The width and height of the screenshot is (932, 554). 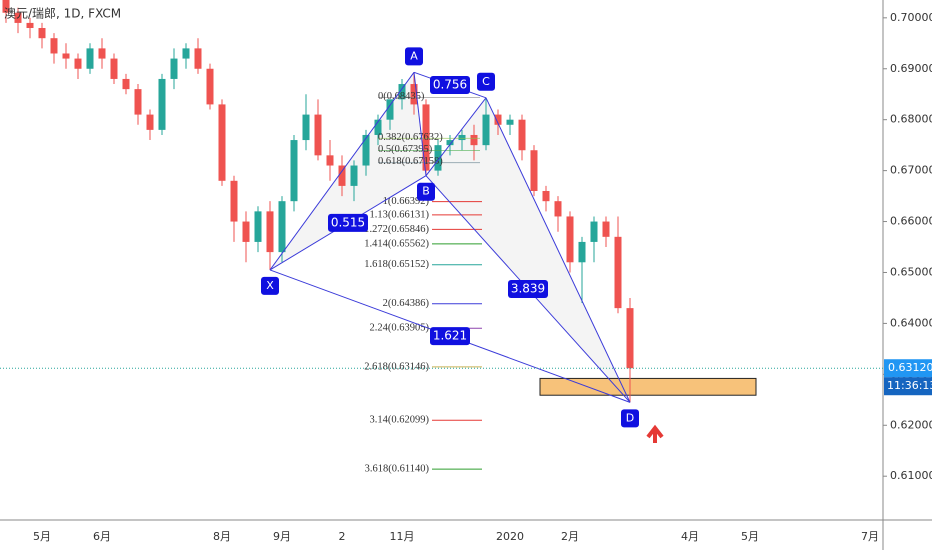 I want to click on fib-label: 0.5(0.67395), so click(x=405, y=149).